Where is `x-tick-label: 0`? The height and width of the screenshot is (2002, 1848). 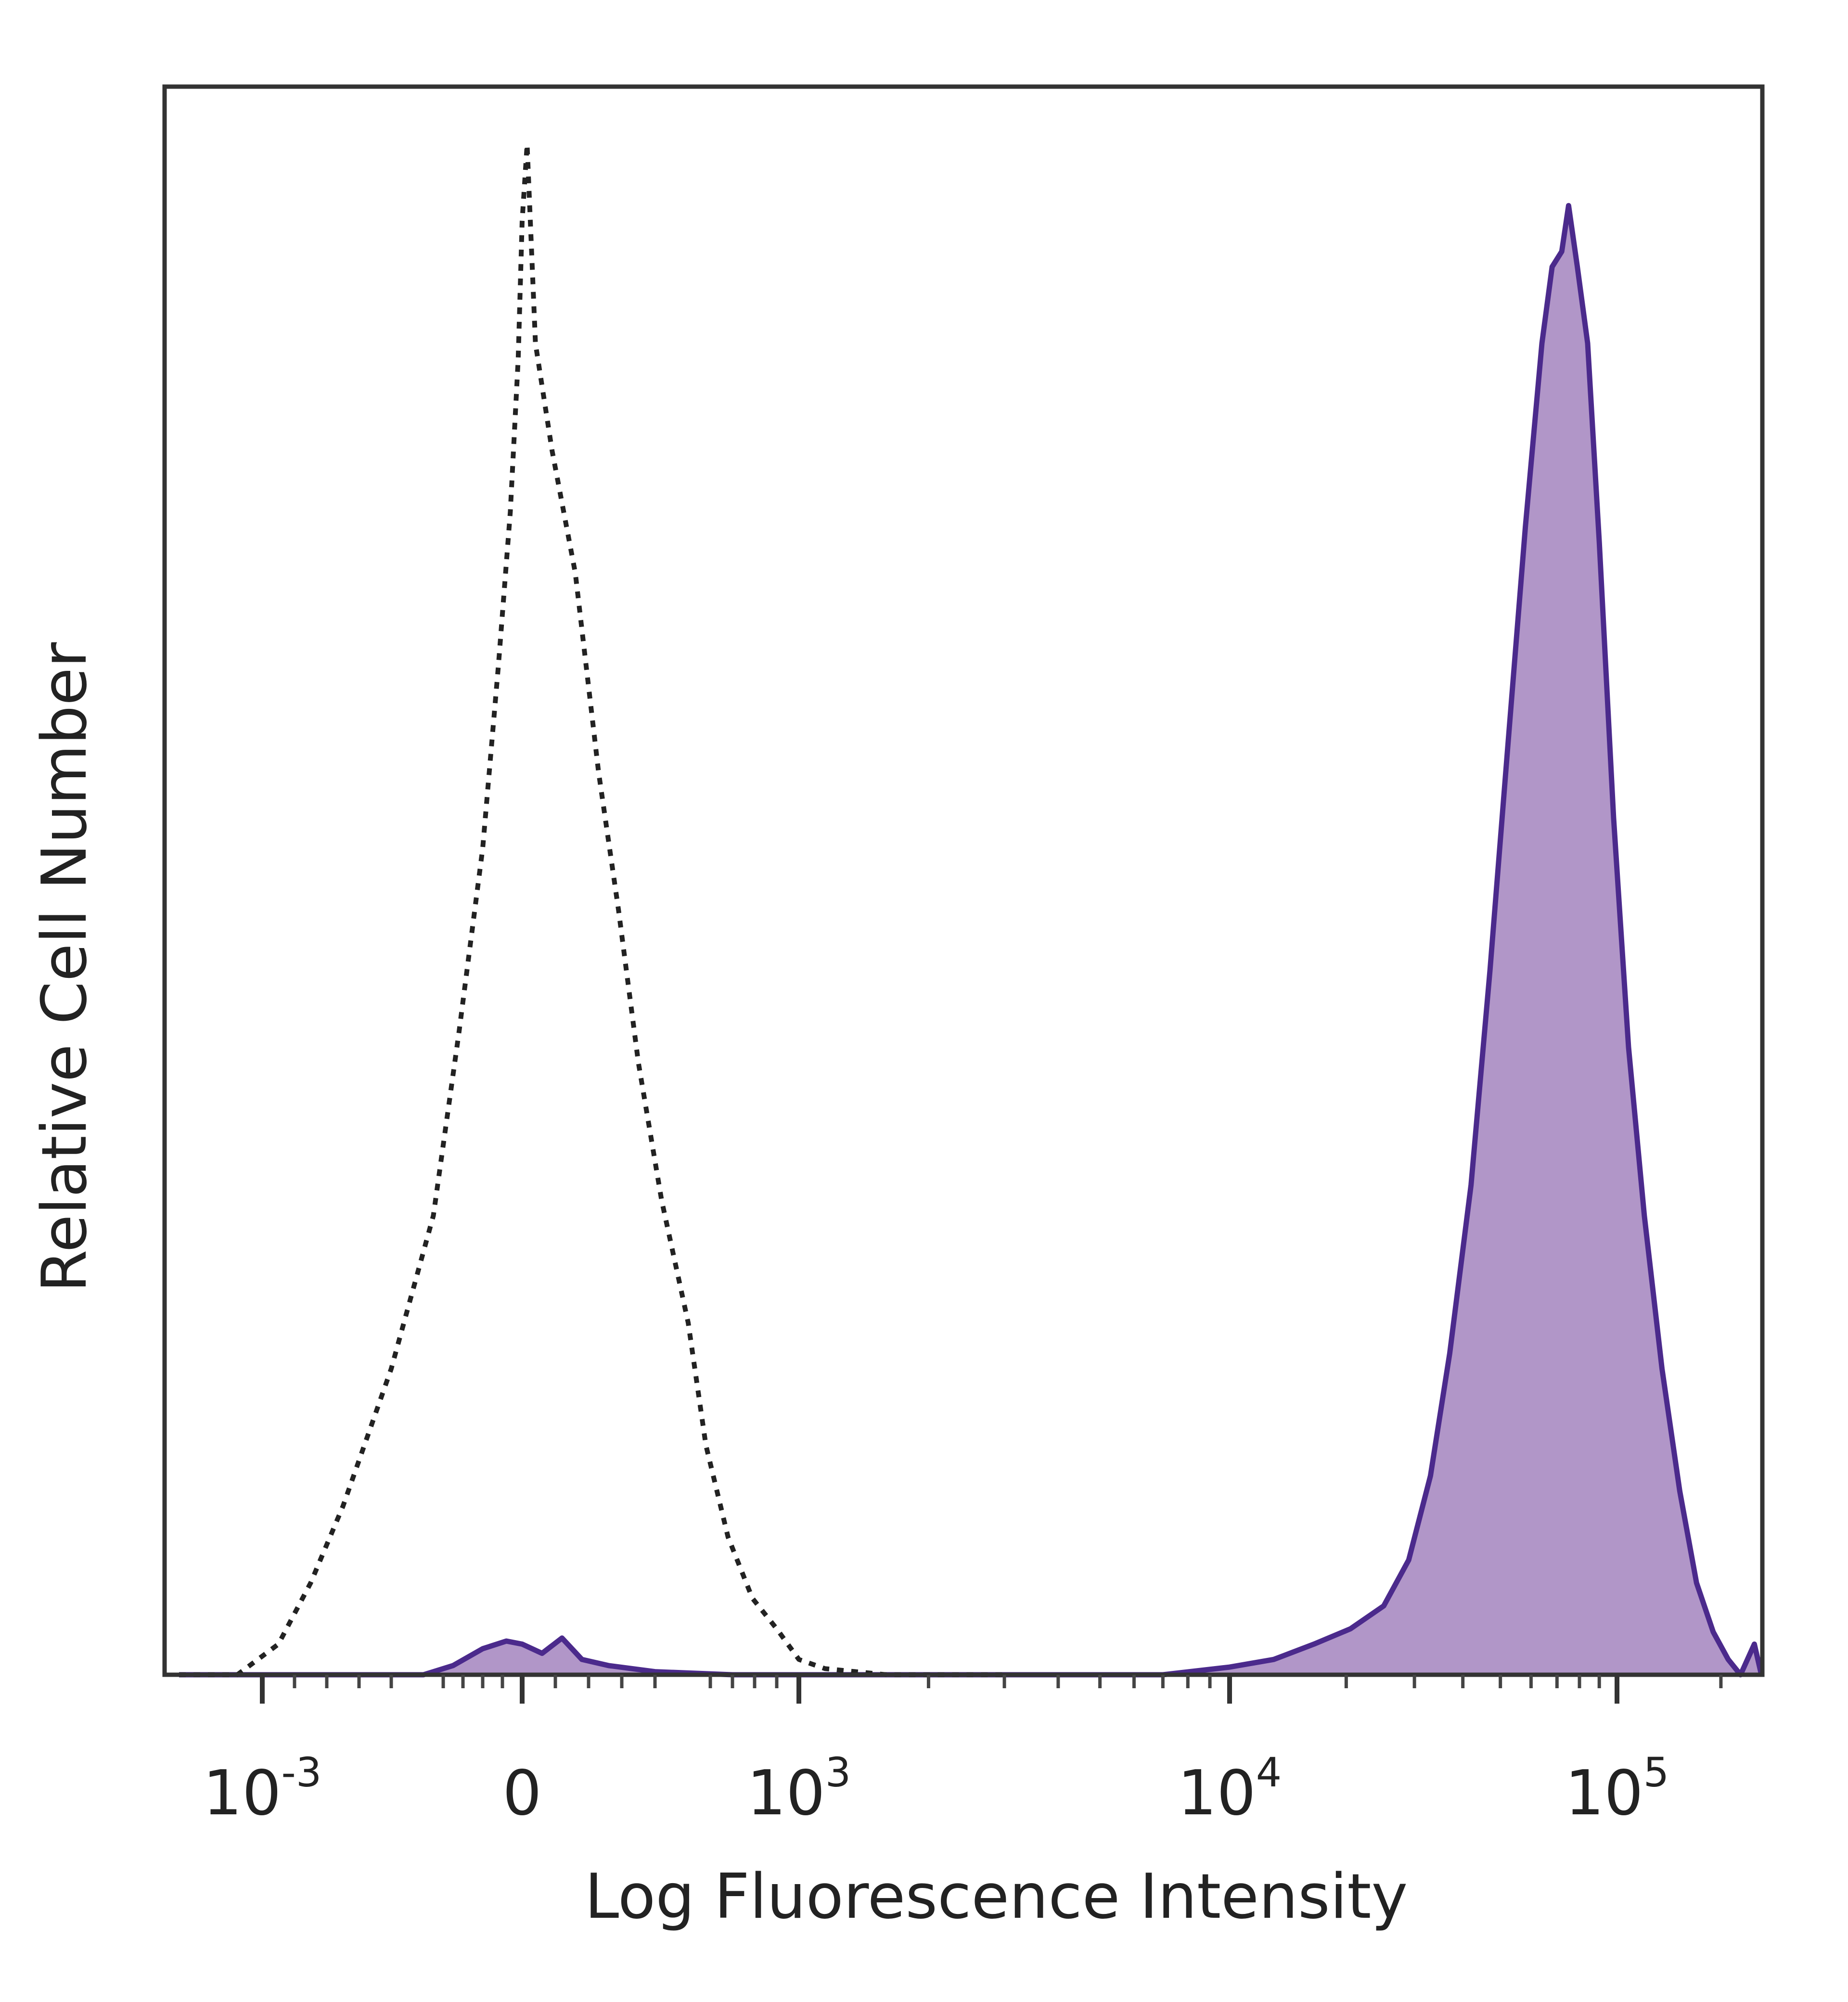
x-tick-label: 0 is located at coordinates (521, 1793).